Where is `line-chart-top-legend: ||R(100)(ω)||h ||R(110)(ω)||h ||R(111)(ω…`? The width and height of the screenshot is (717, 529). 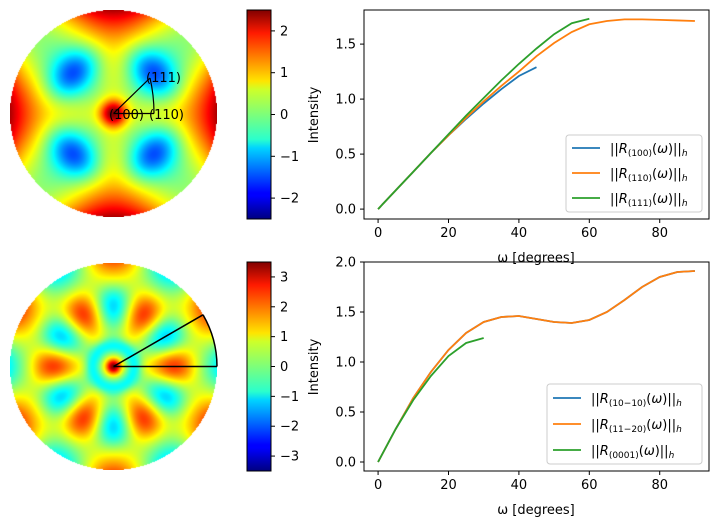 line-chart-top-legend: ||R(100)(ω)||h ||R(110)(ω)||h ||R(111)(ω… is located at coordinates (634, 173).